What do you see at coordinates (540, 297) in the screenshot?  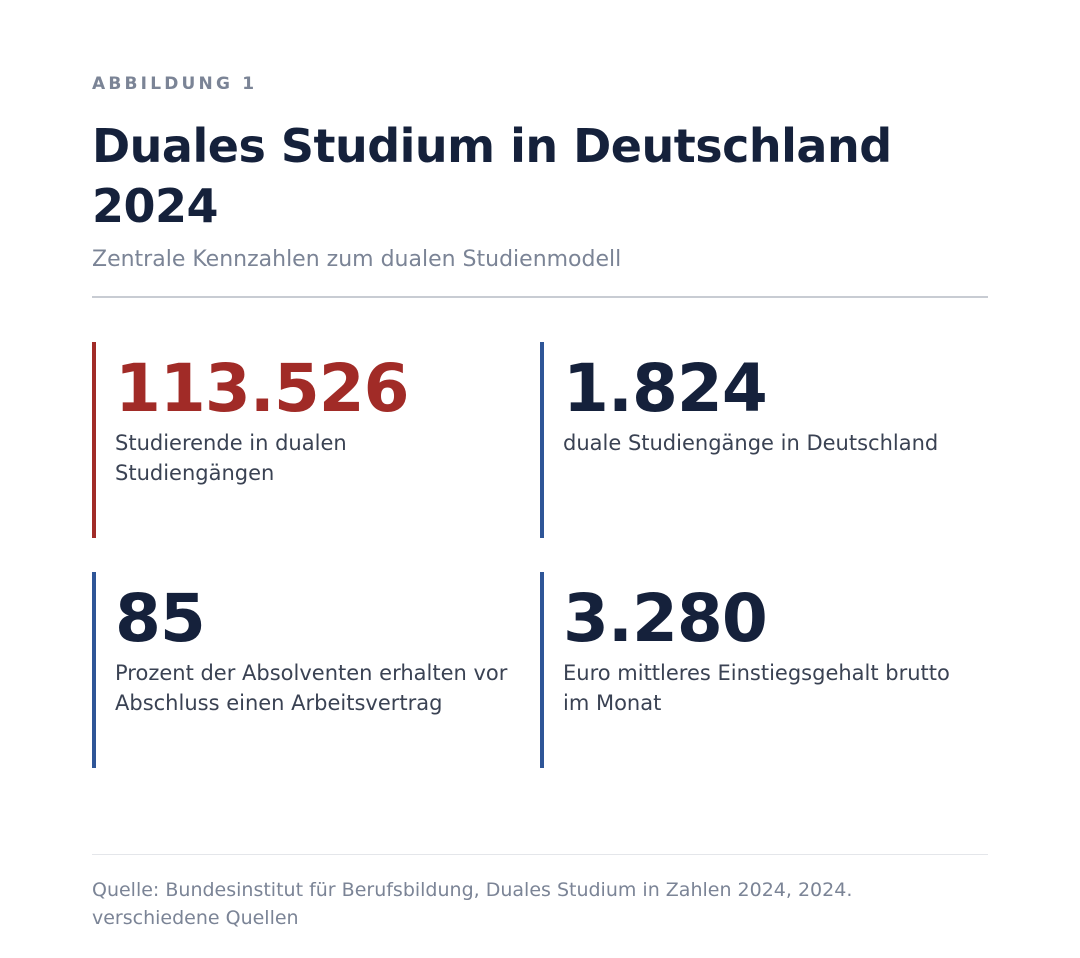 I see `top-divider` at bounding box center [540, 297].